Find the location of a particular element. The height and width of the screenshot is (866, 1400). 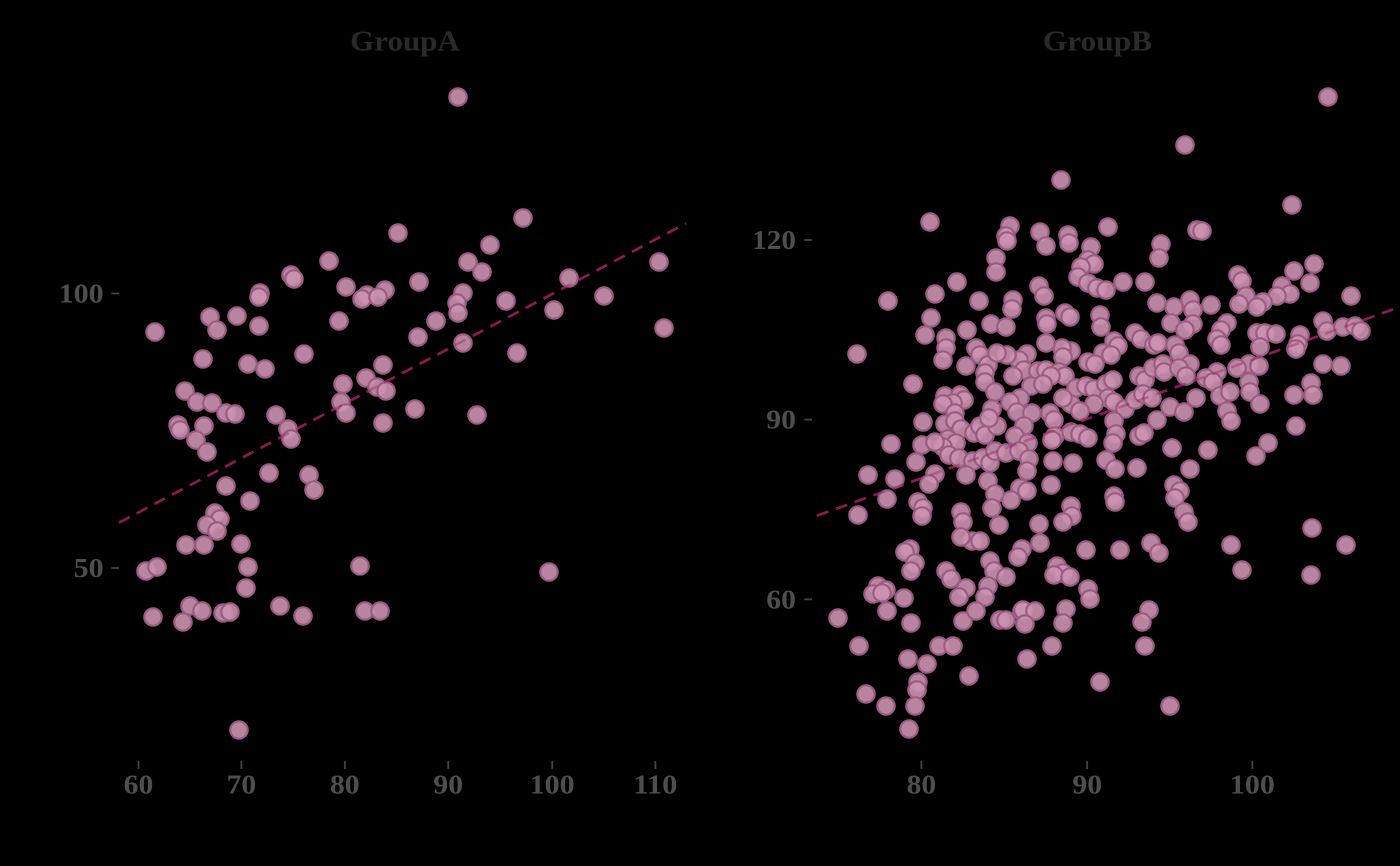

svg-text: 50 is located at coordinates (89, 568).